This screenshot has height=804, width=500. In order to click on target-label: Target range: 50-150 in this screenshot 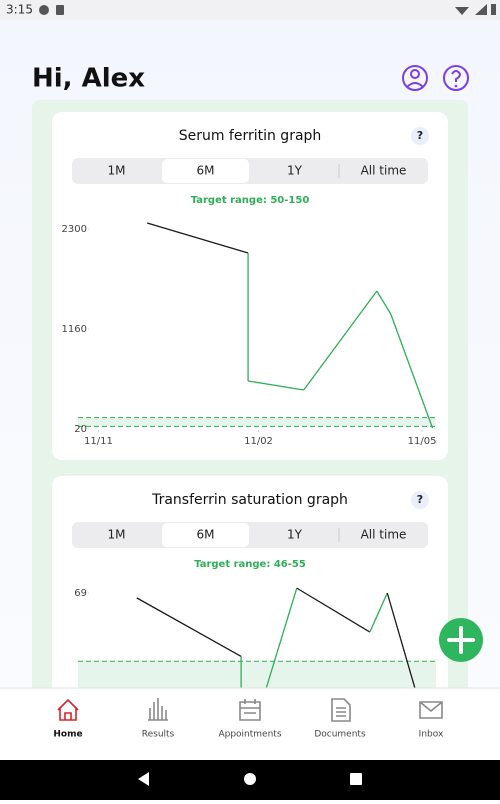, I will do `click(250, 200)`.